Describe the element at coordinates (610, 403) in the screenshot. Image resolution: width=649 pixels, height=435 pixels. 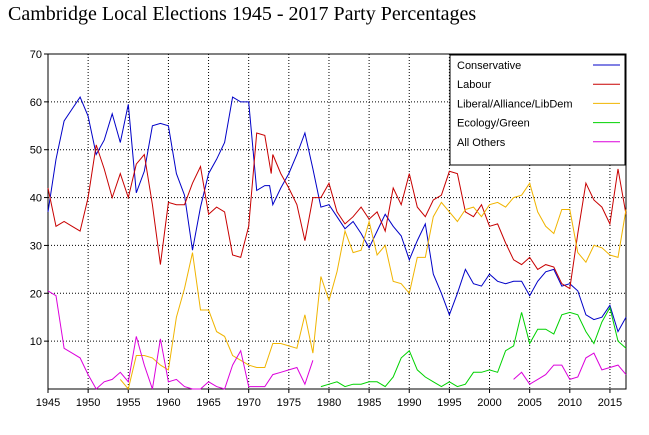
I see `x-tick-label: 2015` at that location.